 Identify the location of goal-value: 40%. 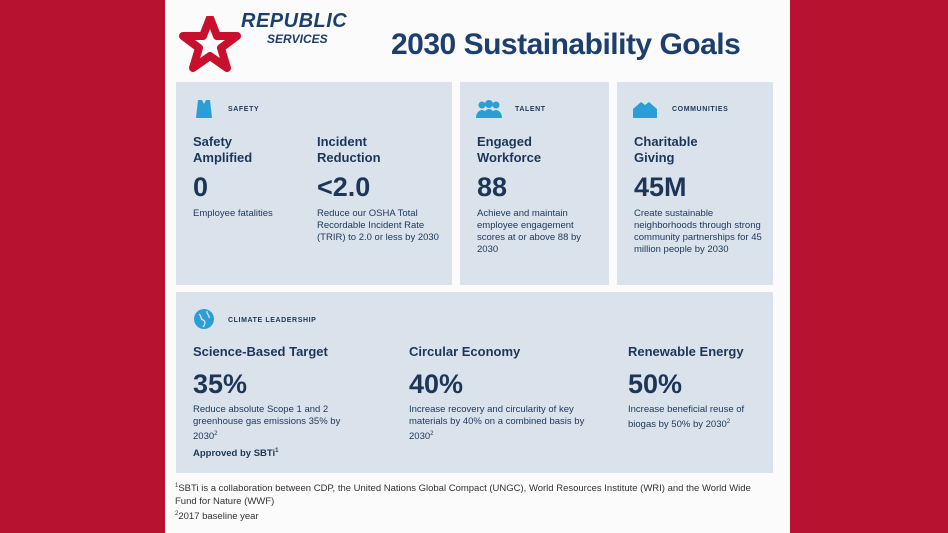
(436, 384).